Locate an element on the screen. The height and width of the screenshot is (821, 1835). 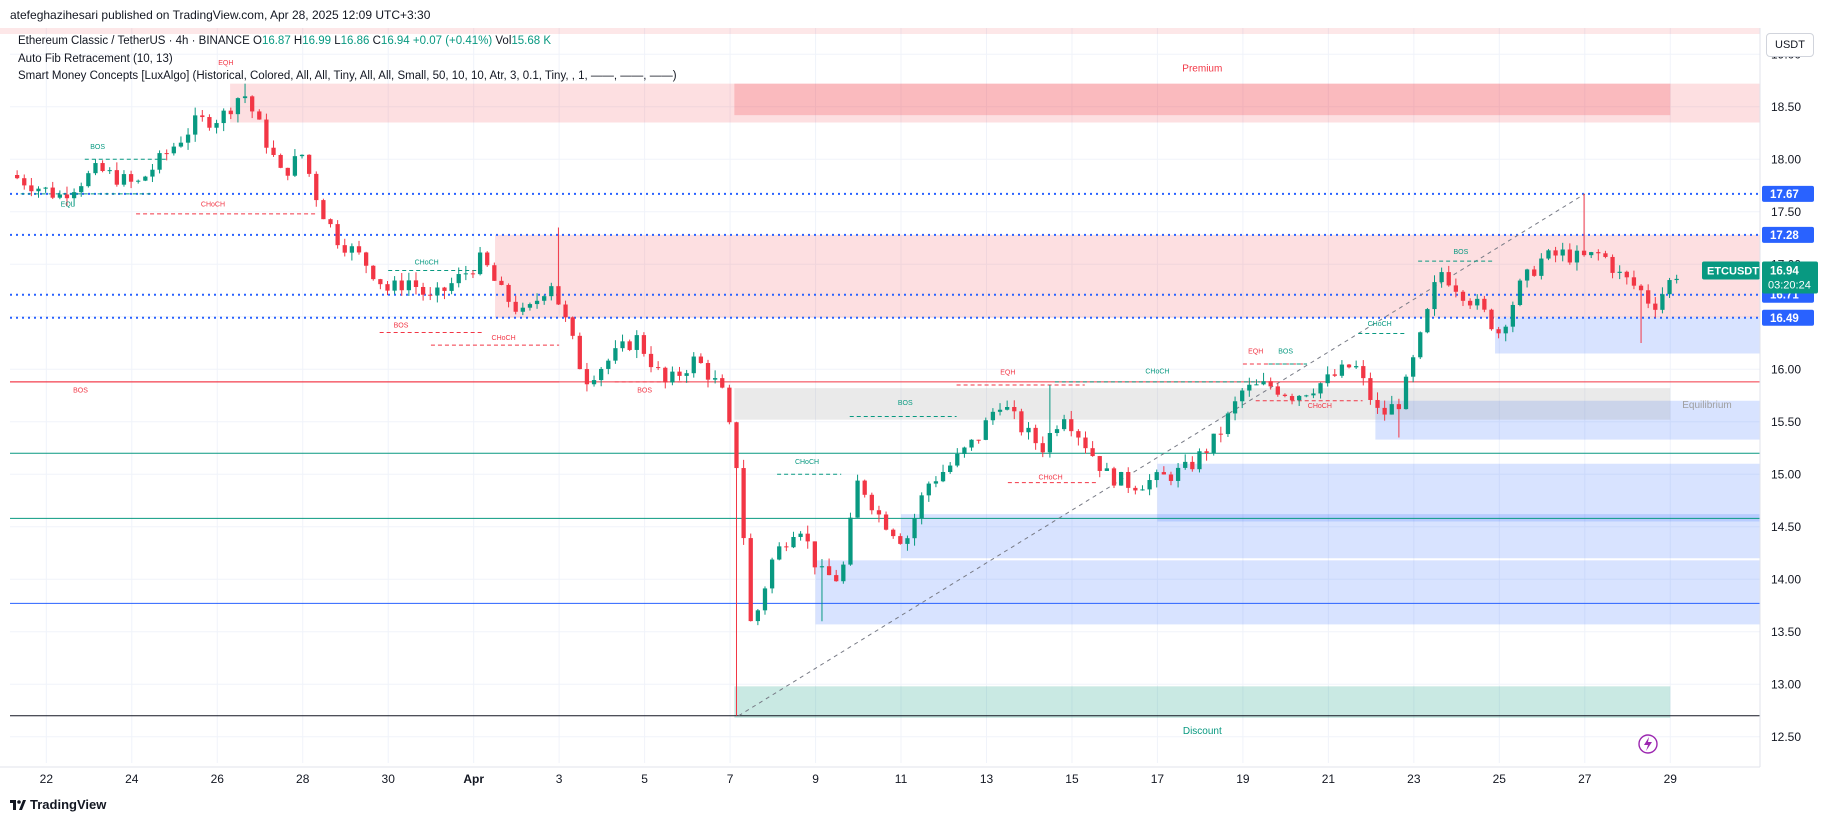
zone-premium is located at coordinates (1202, 99).